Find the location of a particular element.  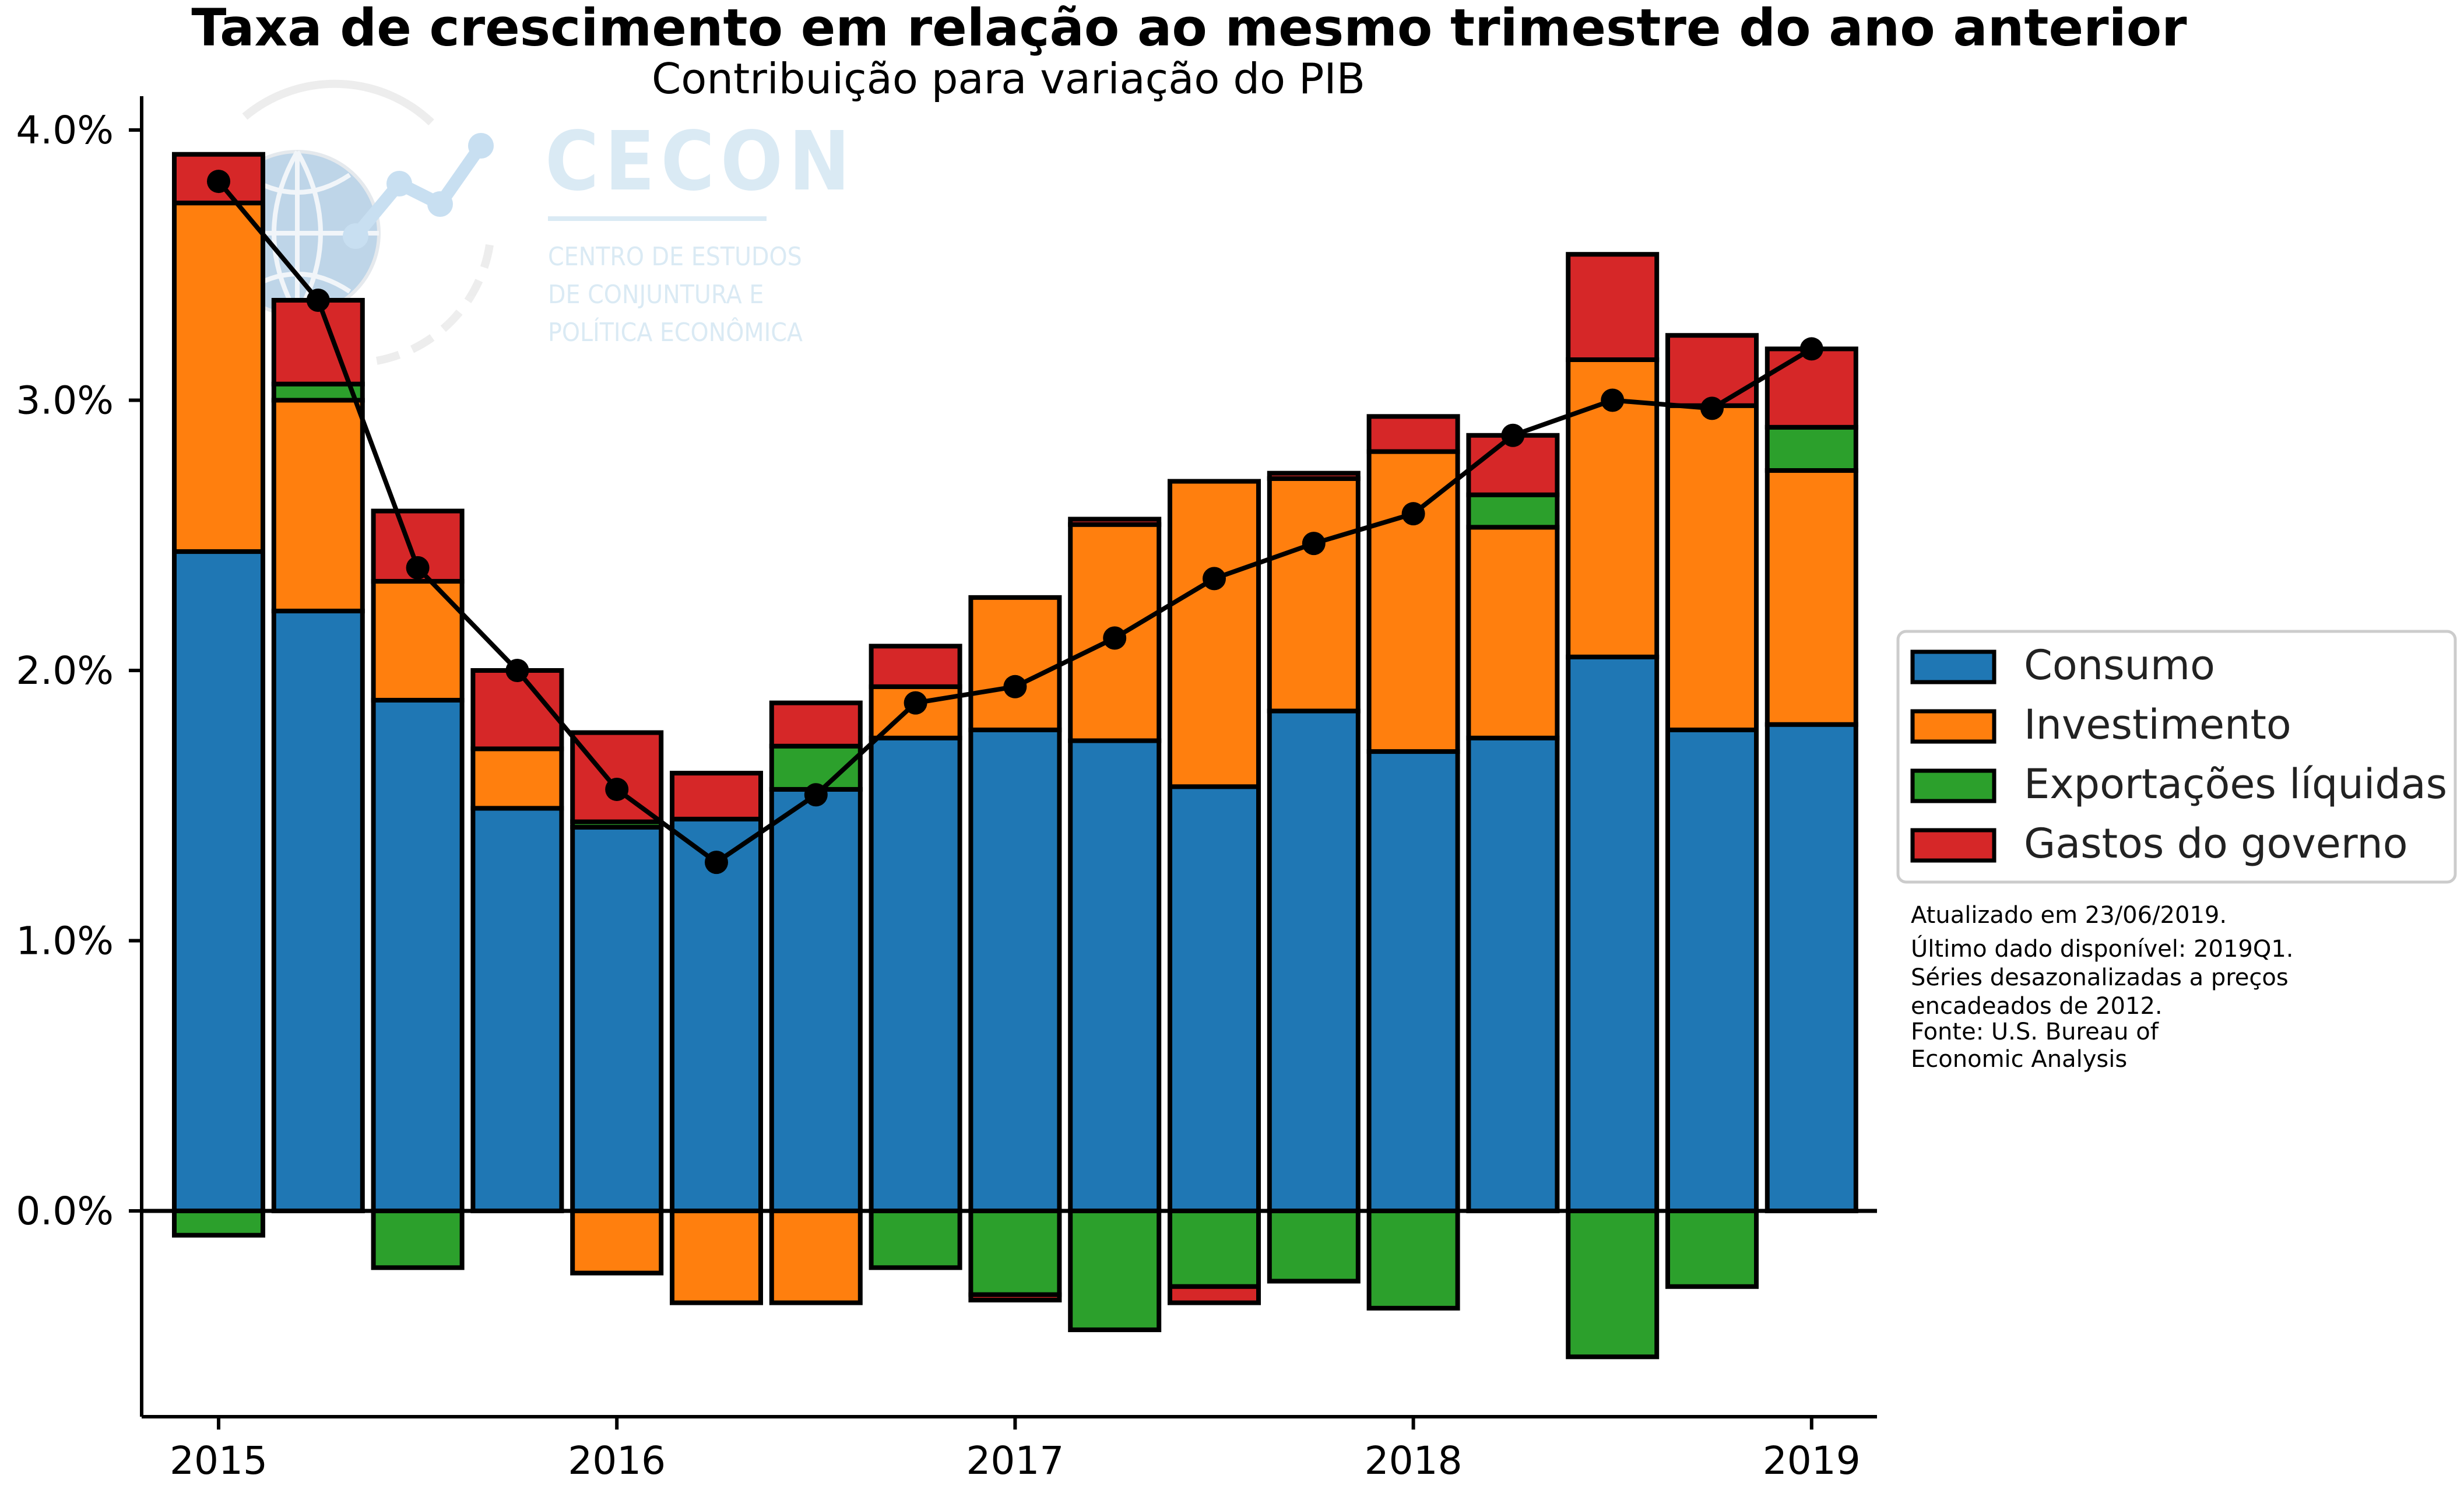

legend-label-consumo: Consumo is located at coordinates (2119, 665).